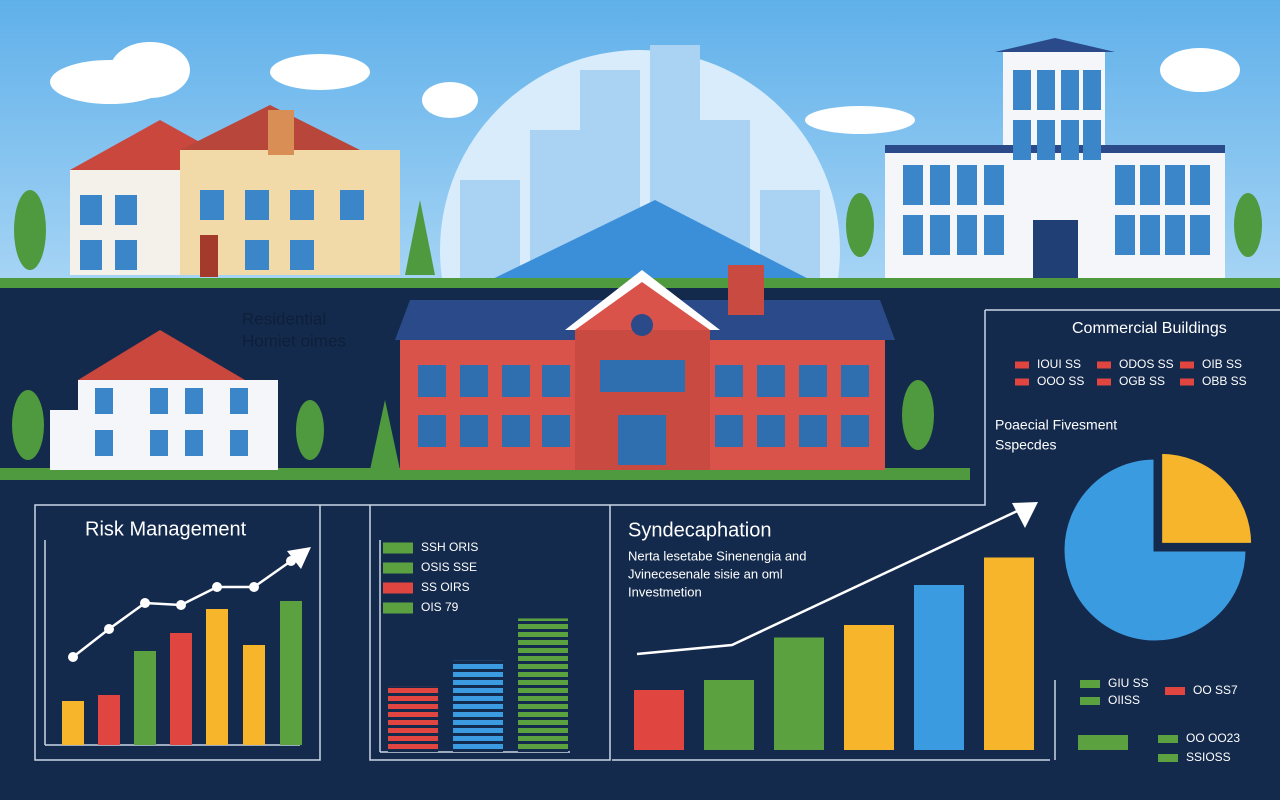 The height and width of the screenshot is (800, 1280). What do you see at coordinates (449, 547) in the screenshot?
I see `legend-label: SSH ORIS` at bounding box center [449, 547].